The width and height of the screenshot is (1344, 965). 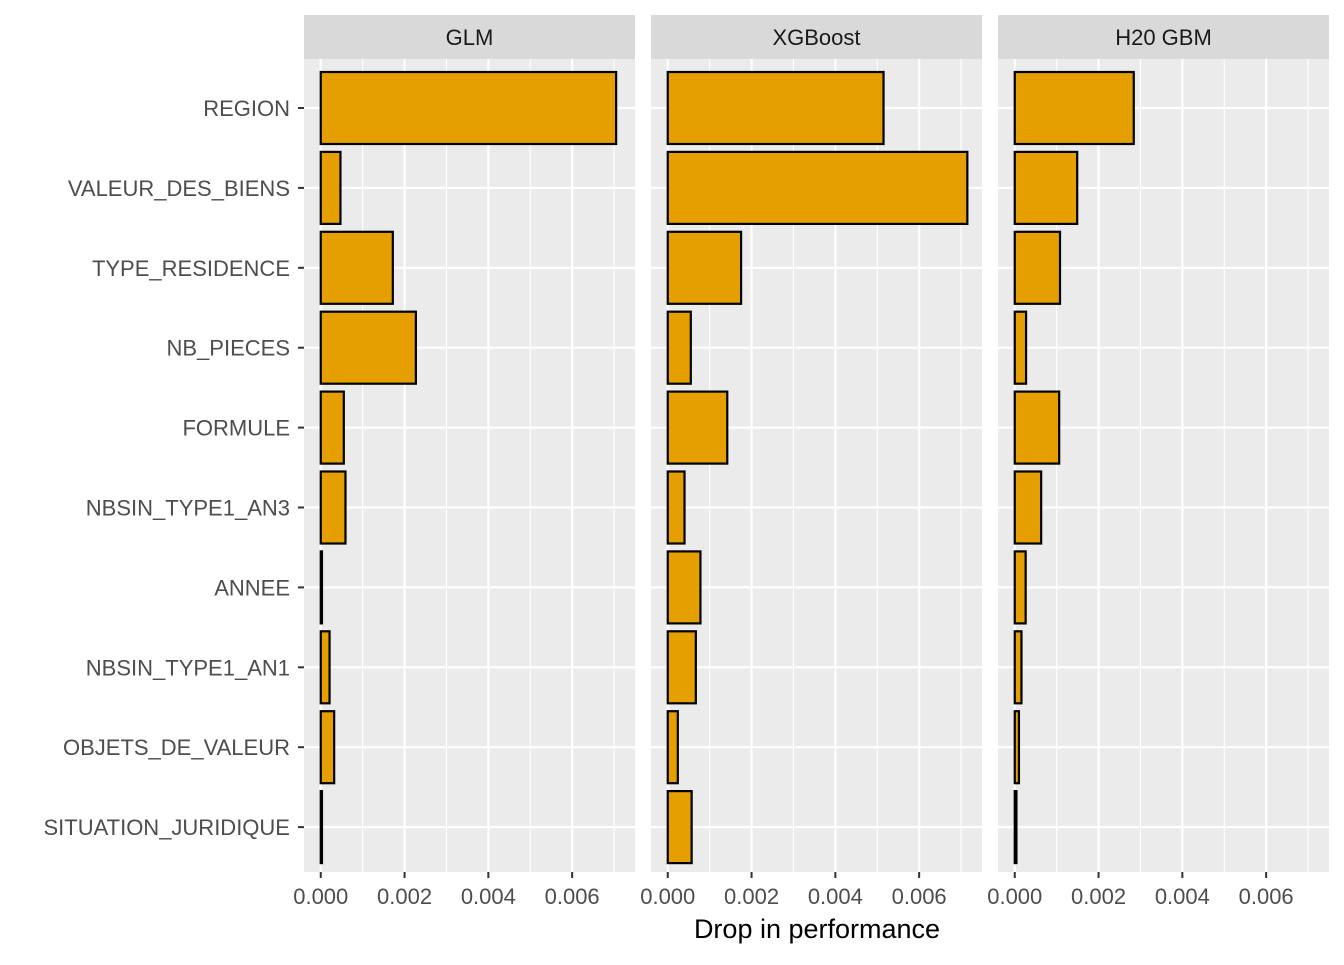 What do you see at coordinates (321, 587) in the screenshot?
I see `bar-glm-annee` at bounding box center [321, 587].